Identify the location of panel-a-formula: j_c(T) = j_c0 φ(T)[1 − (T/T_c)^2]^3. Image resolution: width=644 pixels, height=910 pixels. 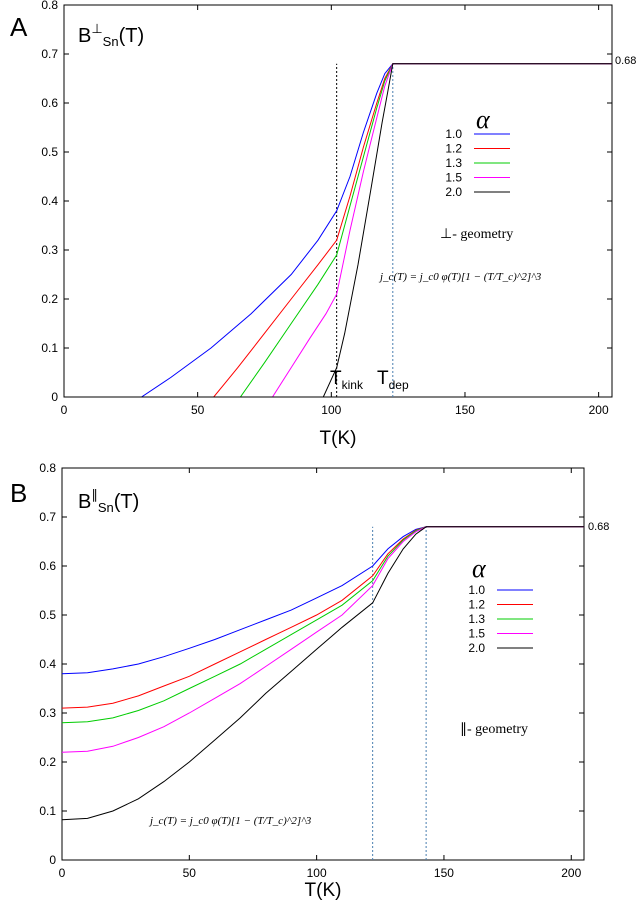
(460, 277).